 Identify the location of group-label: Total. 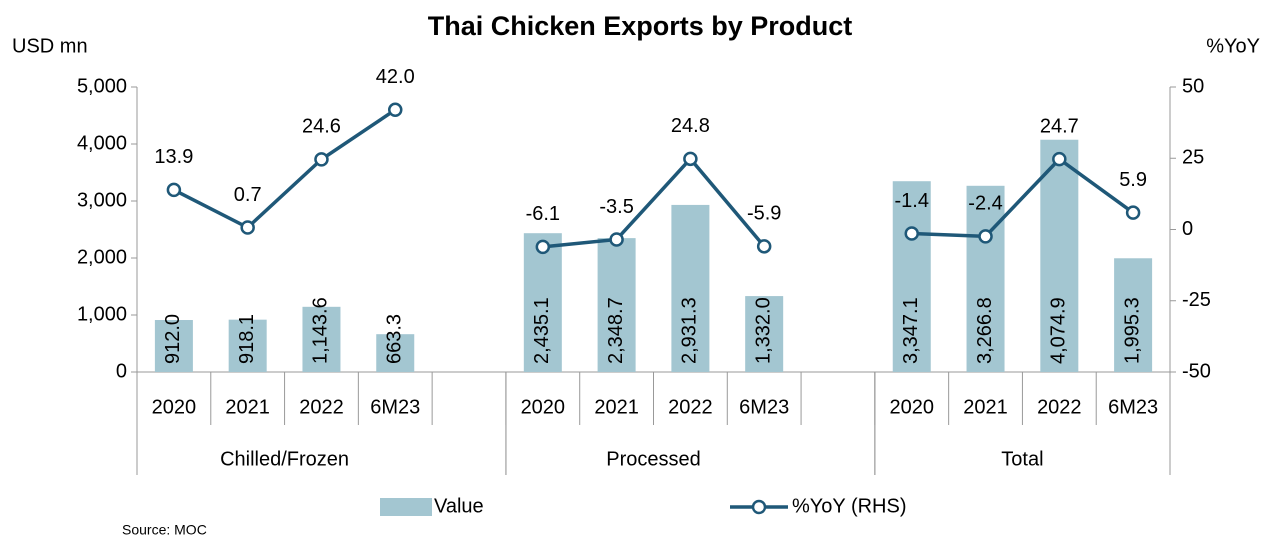
(1022, 459).